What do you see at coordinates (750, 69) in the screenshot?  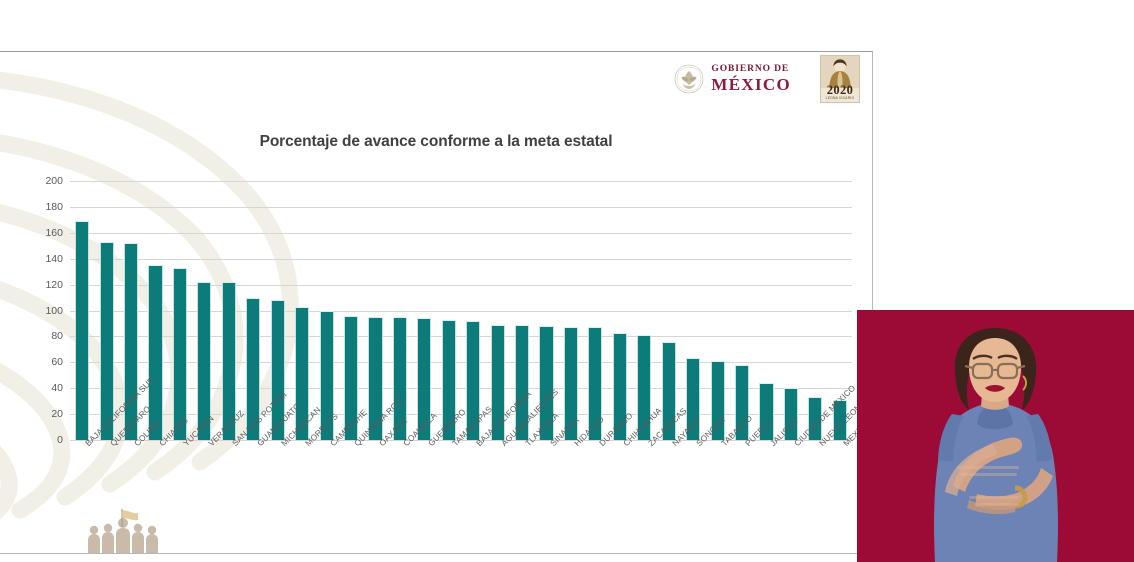 I see `gob-line1: GOBIERNO DE` at bounding box center [750, 69].